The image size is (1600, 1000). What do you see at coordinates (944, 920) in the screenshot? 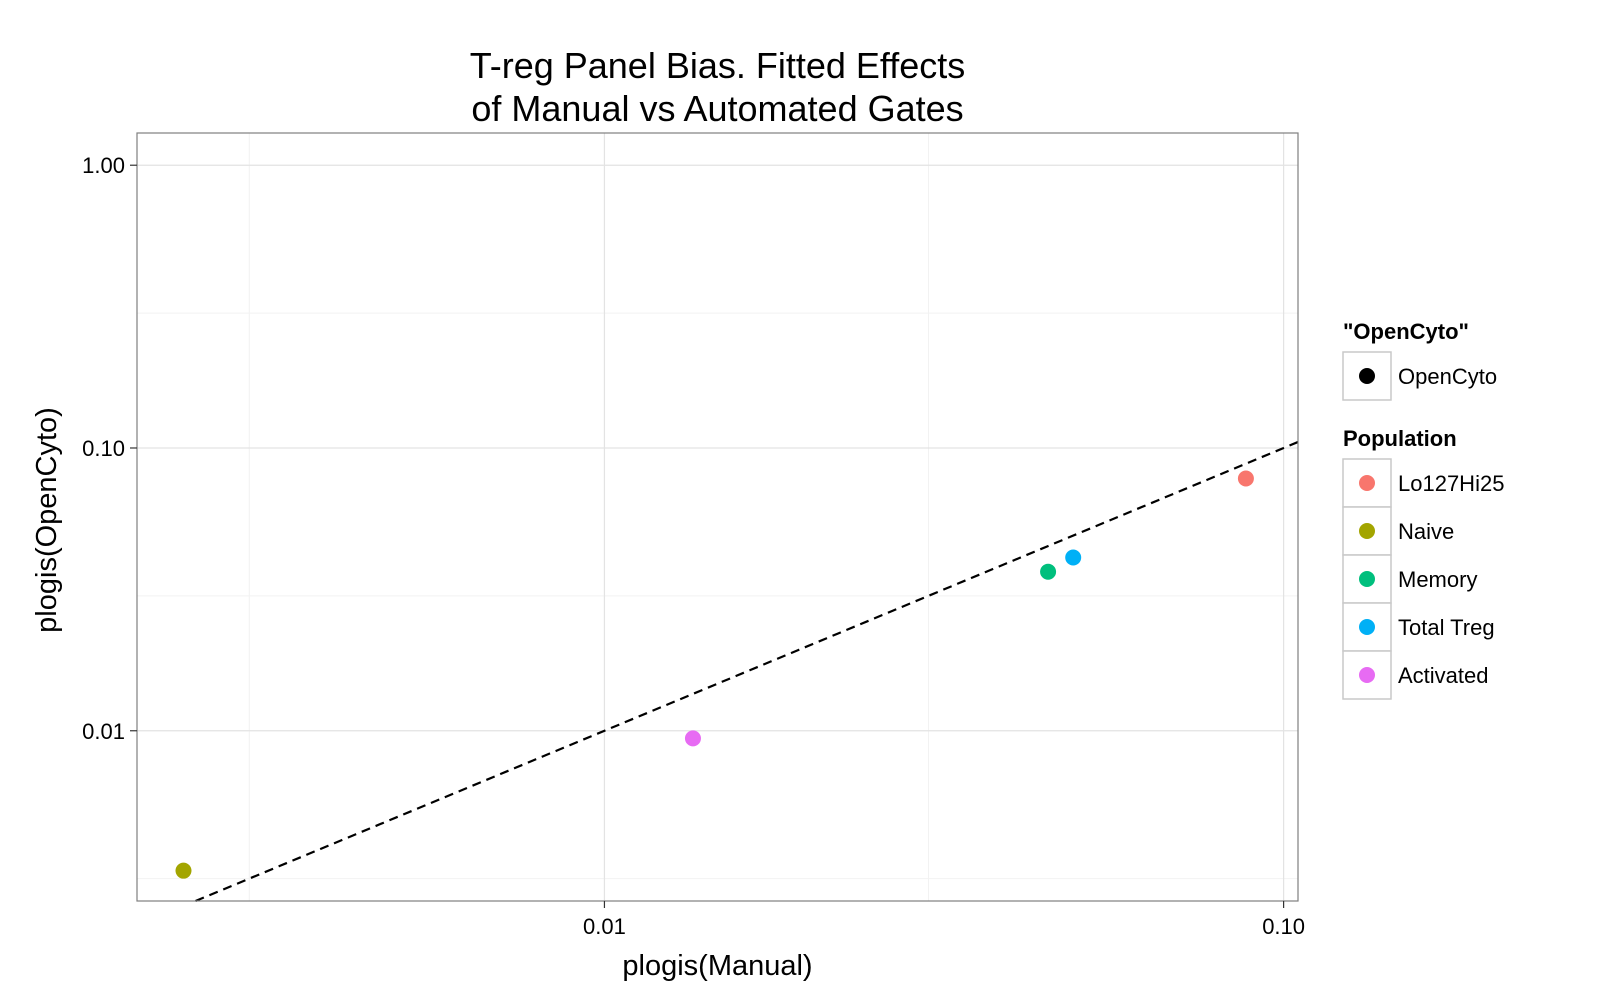
I see `x-axis: 0.01 0.10` at bounding box center [944, 920].